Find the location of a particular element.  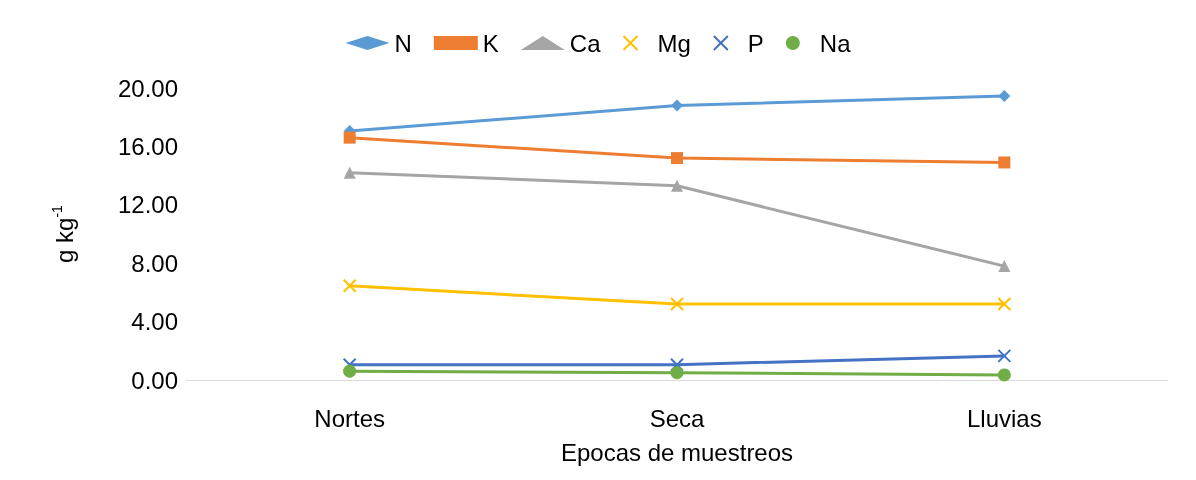

legend-label: Ca is located at coordinates (585, 43).